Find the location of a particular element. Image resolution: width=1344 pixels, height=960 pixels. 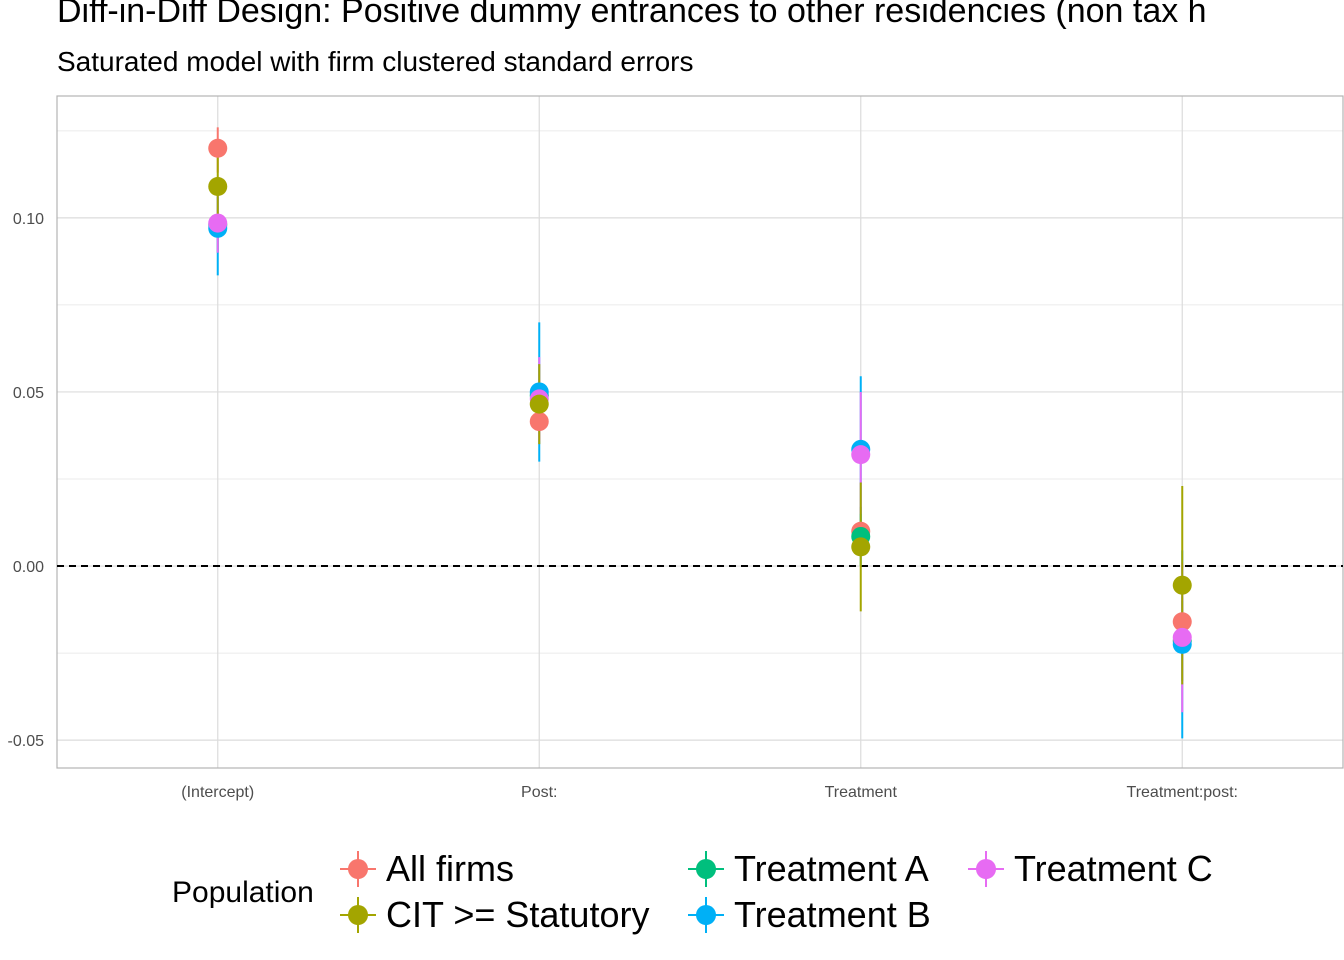

legend-item-all-firms: All firms is located at coordinates (425, 869).